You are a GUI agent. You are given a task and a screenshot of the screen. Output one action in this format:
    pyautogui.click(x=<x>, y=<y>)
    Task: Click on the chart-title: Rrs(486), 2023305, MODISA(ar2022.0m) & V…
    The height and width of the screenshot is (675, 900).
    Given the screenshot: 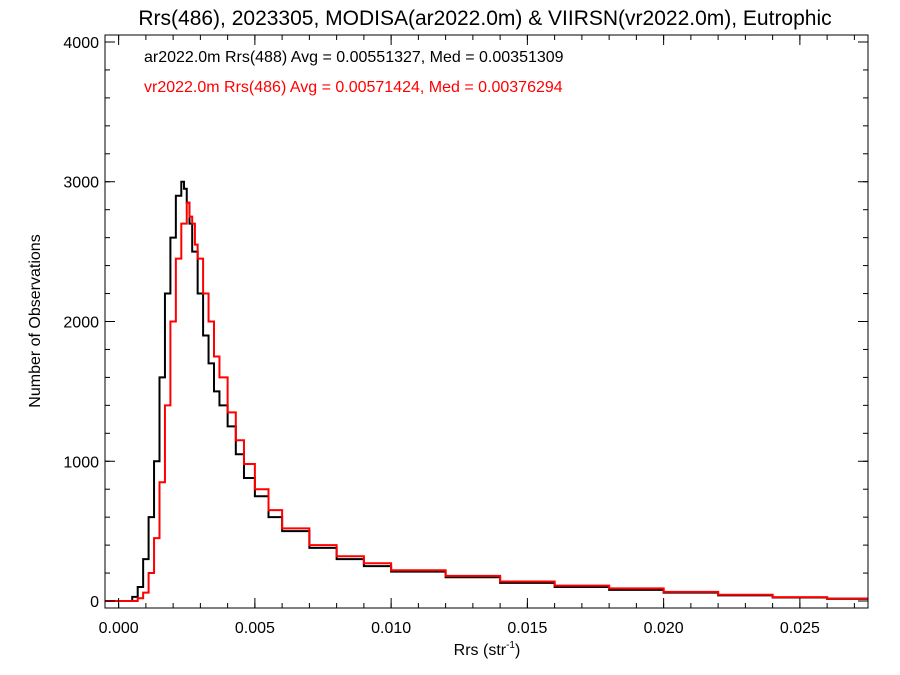 What is the action you would take?
    pyautogui.click(x=484, y=18)
    